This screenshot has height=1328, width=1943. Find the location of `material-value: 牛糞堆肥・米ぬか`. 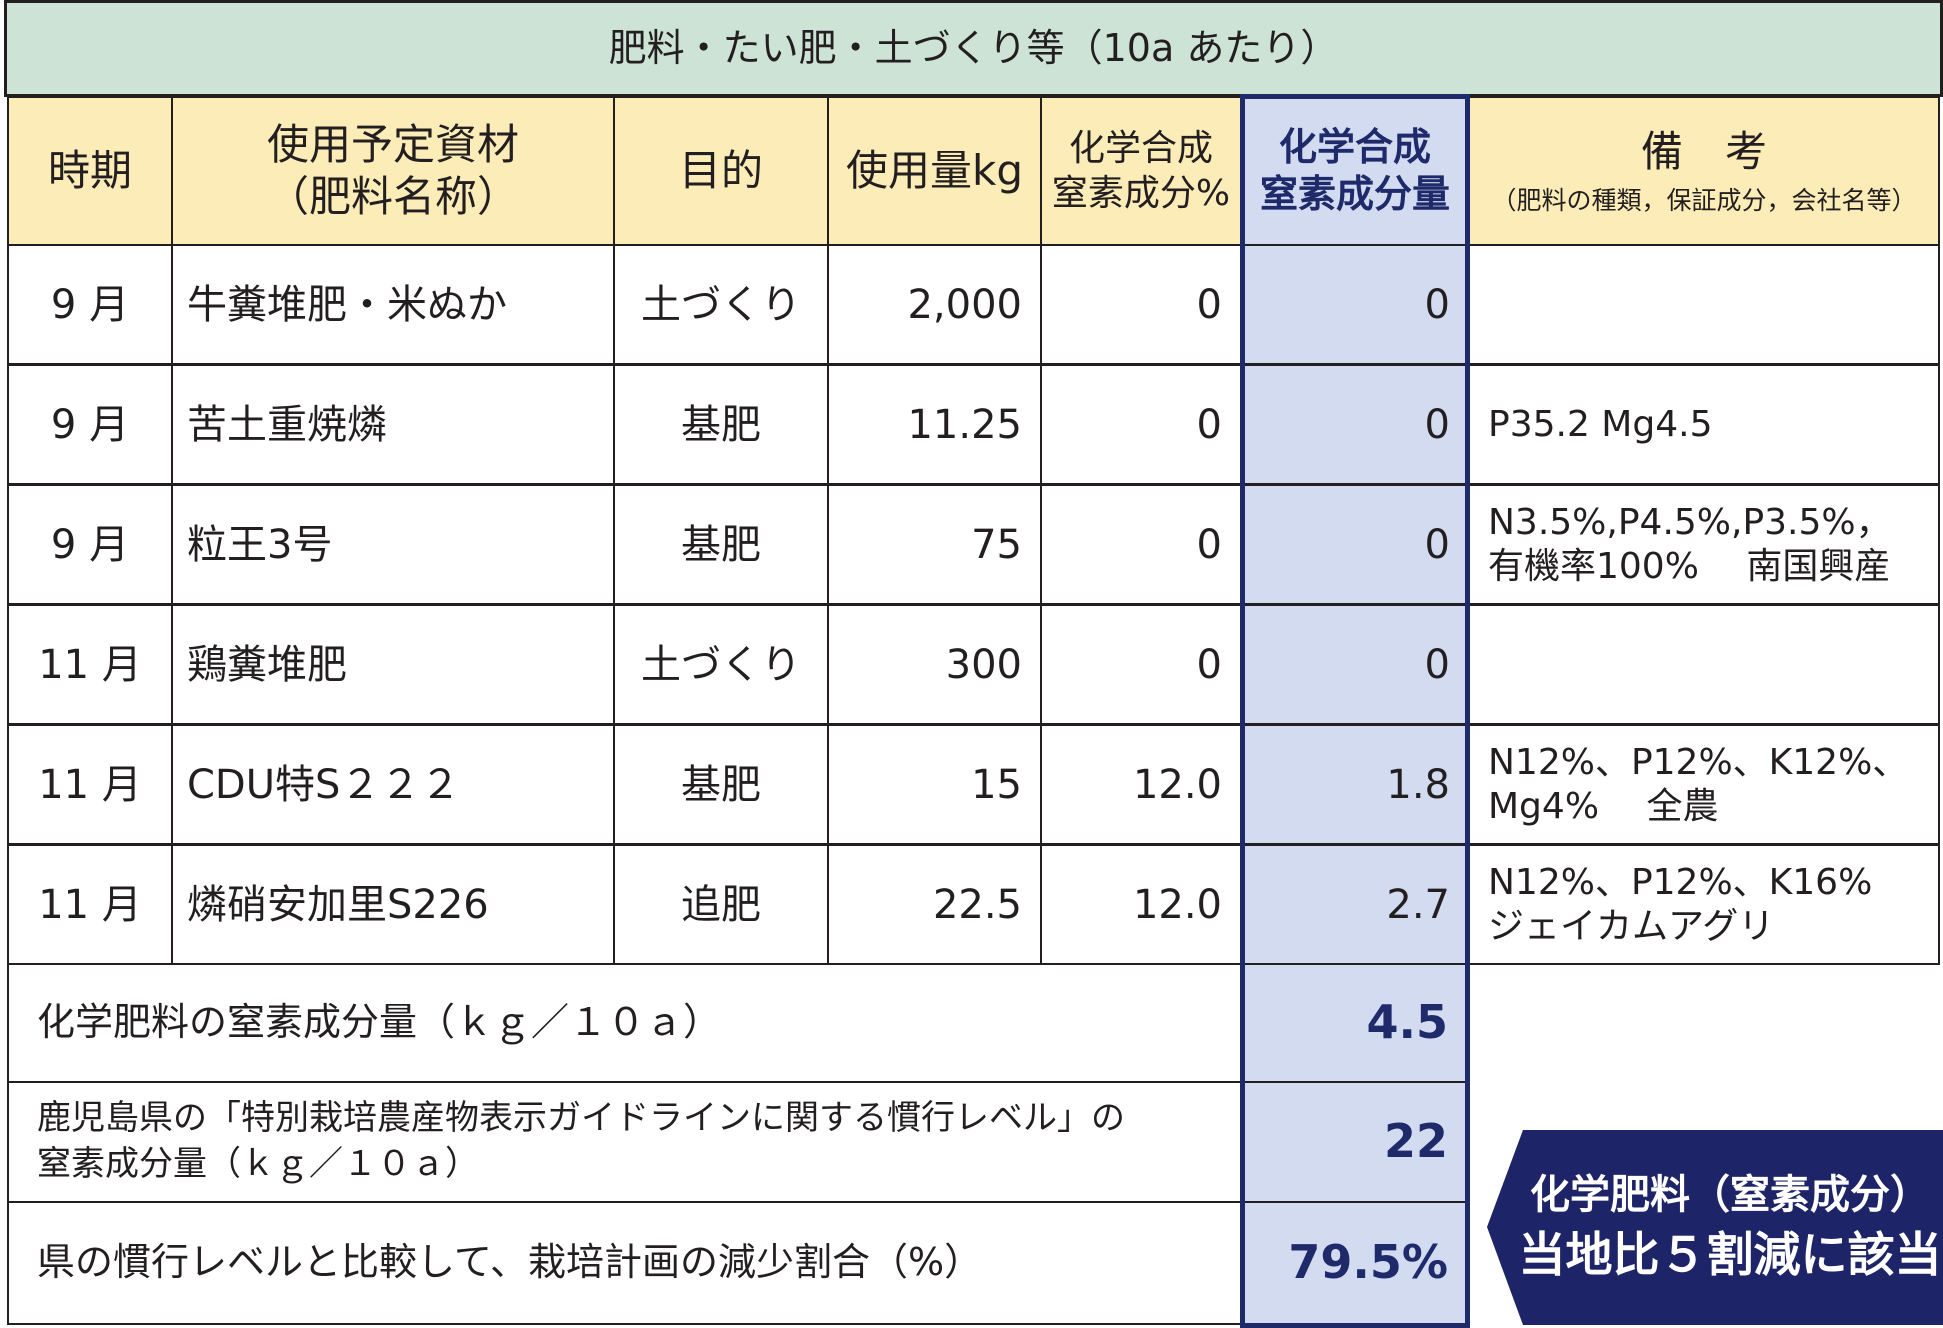

material-value: 牛糞堆肥・米ぬか is located at coordinates (347, 304).